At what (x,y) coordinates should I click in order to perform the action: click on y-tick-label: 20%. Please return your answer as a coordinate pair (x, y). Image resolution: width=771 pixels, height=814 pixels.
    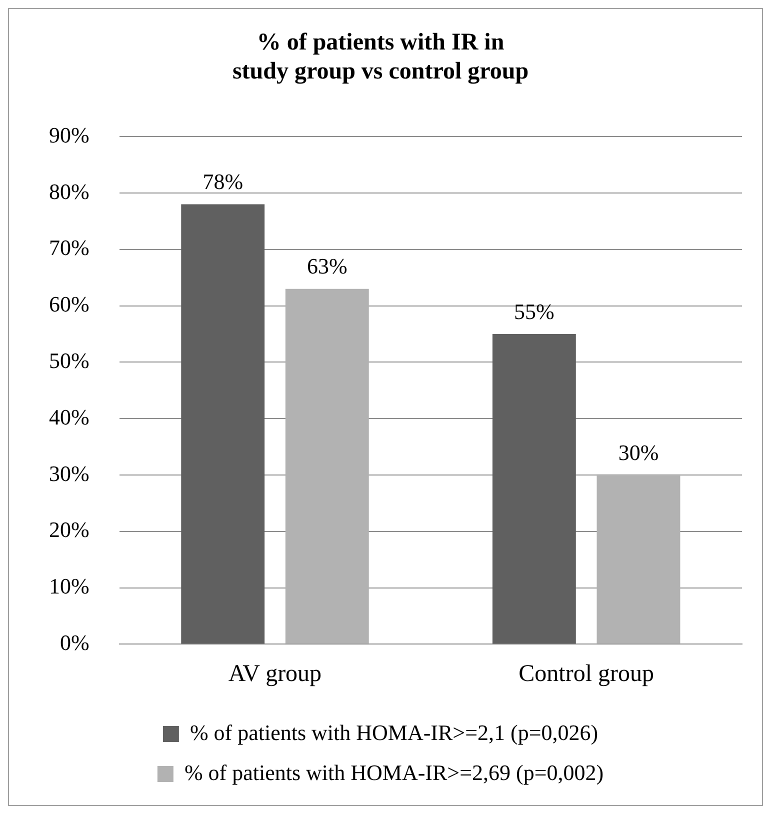
    Looking at the image, I should click on (69, 529).